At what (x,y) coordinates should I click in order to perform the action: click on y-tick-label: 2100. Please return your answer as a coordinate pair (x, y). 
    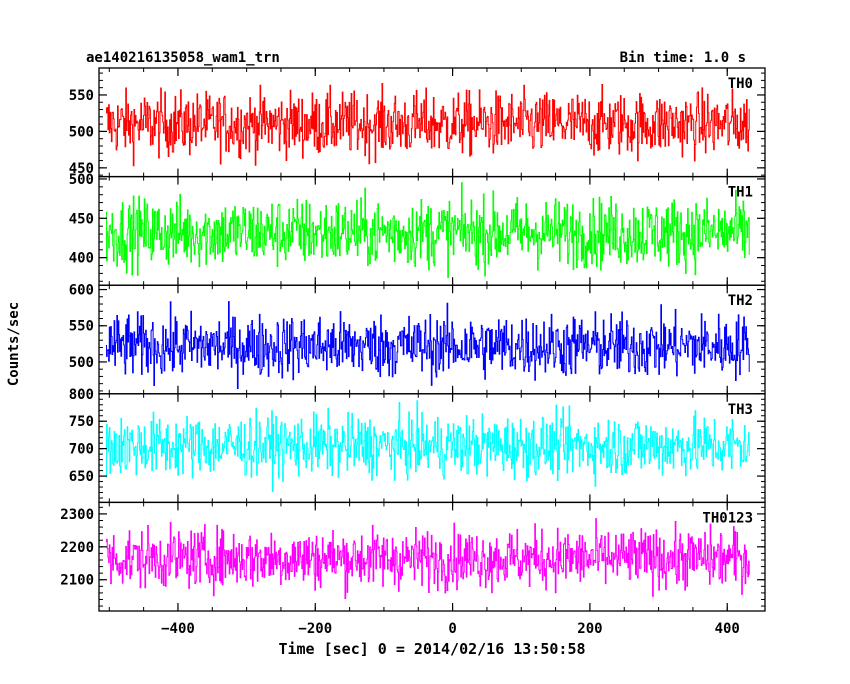
    Looking at the image, I should click on (77, 581).